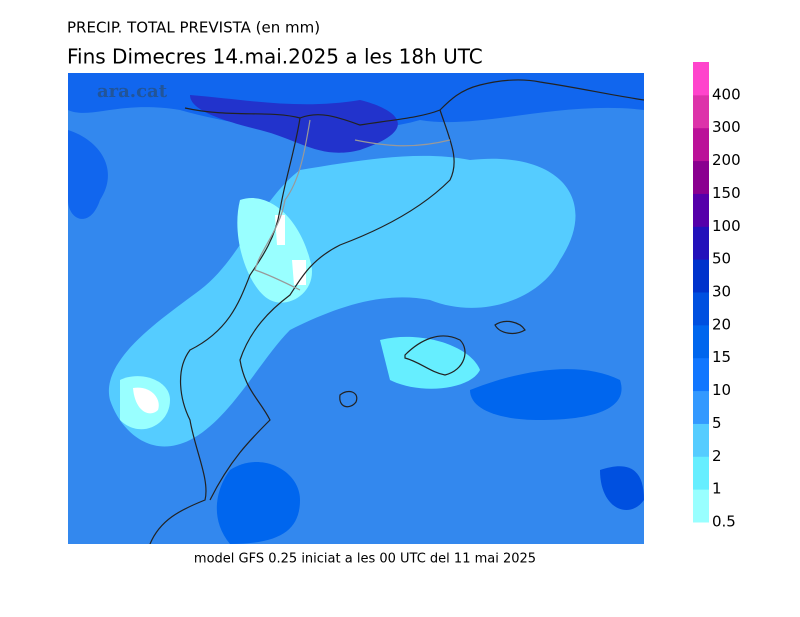  What do you see at coordinates (717, 489) in the screenshot?
I see `legend-label: 1` at bounding box center [717, 489].